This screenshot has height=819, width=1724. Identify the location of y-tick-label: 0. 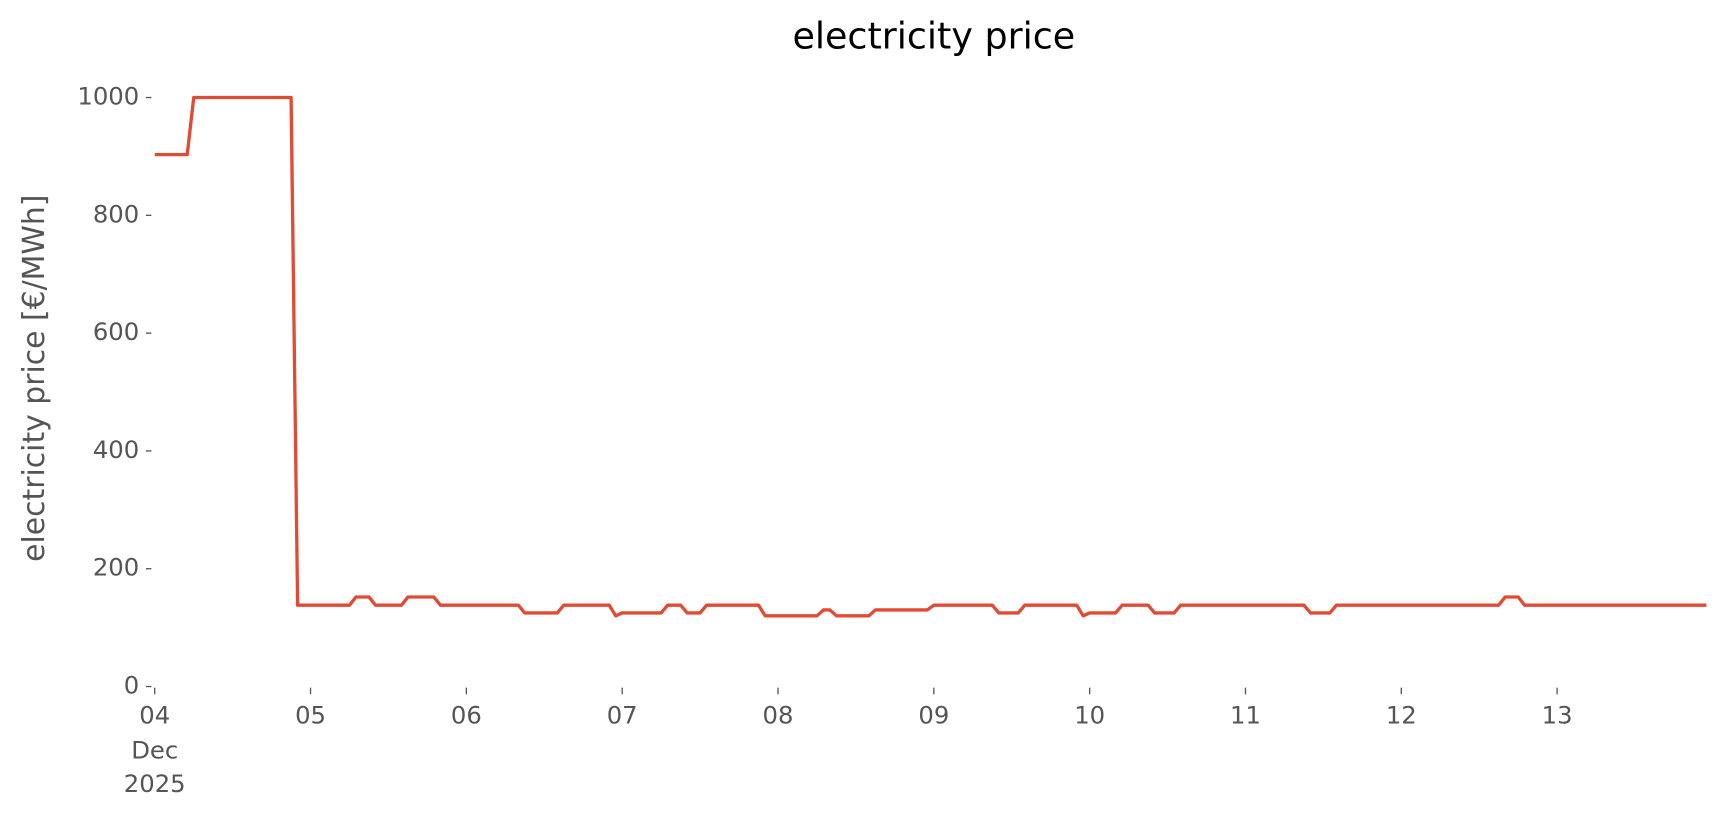
(131, 685).